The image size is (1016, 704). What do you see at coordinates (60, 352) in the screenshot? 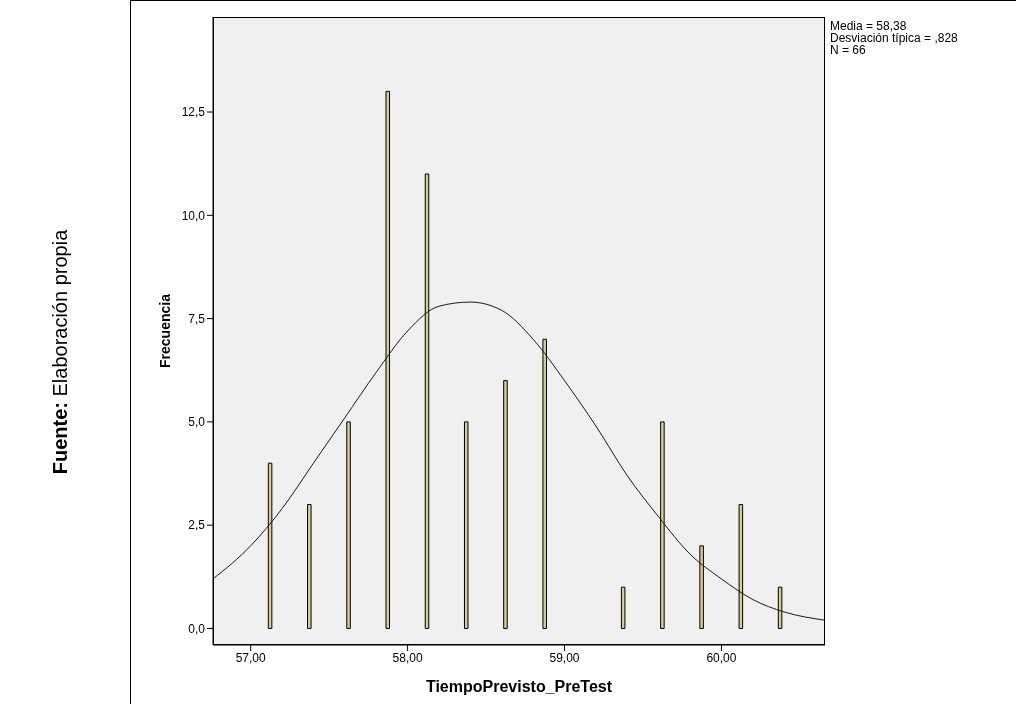
I see `source-note: Fuente: Elaboración propia` at bounding box center [60, 352].